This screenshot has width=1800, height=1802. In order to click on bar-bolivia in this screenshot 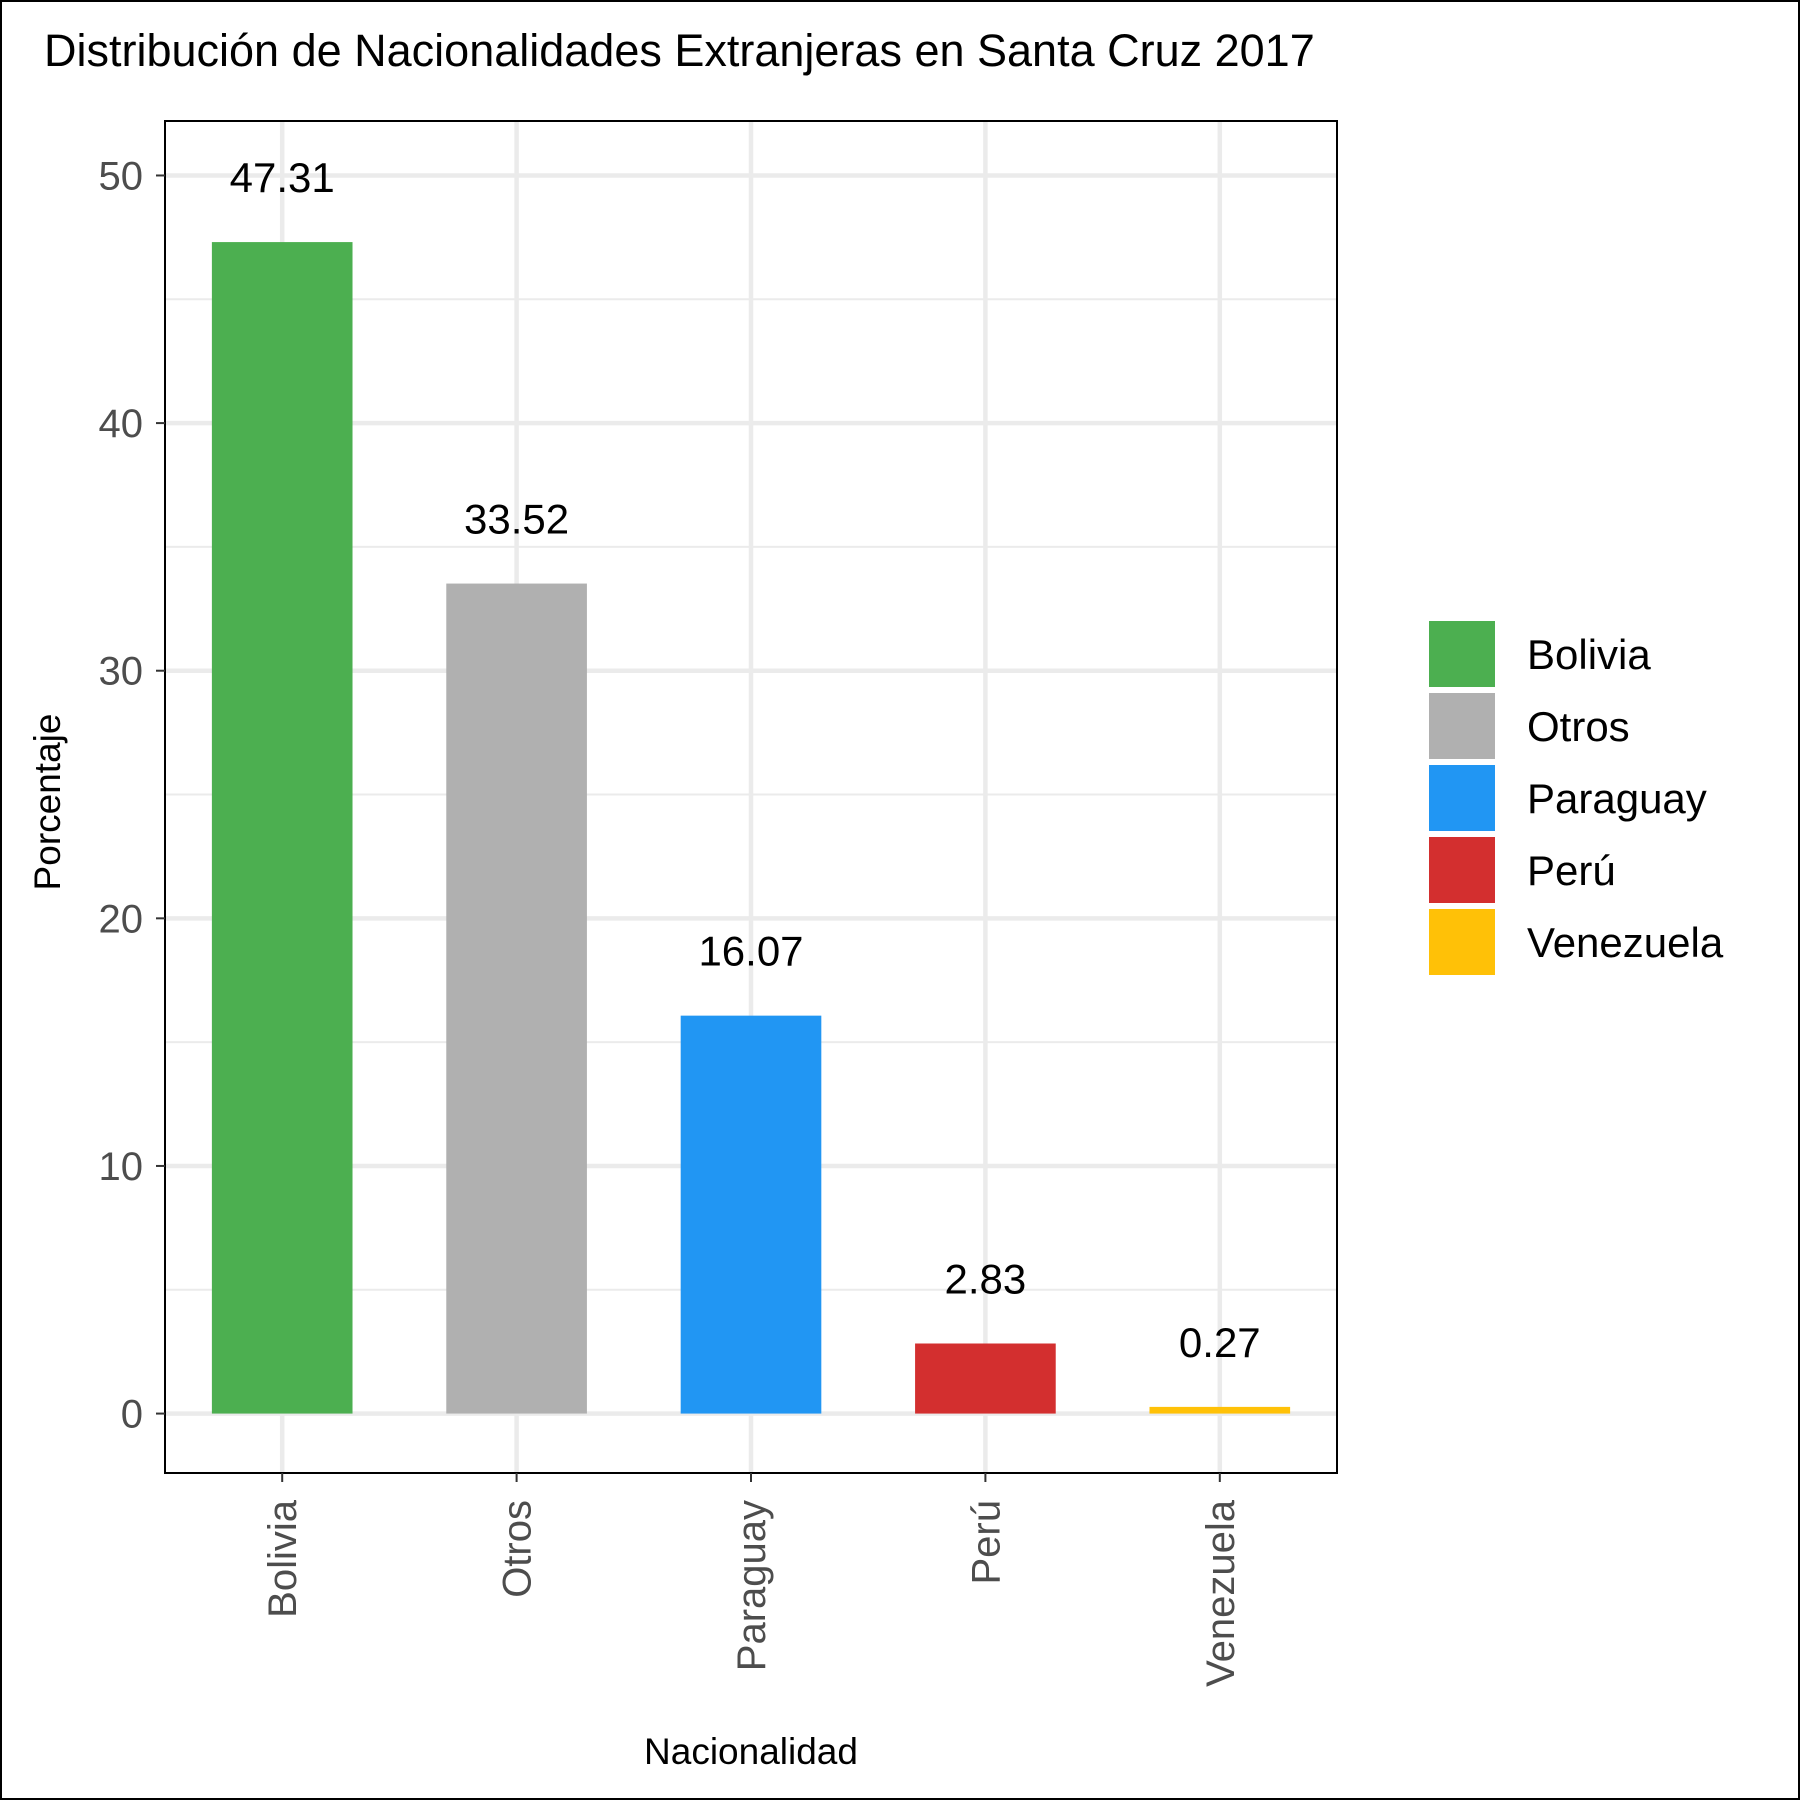, I will do `click(282, 828)`.